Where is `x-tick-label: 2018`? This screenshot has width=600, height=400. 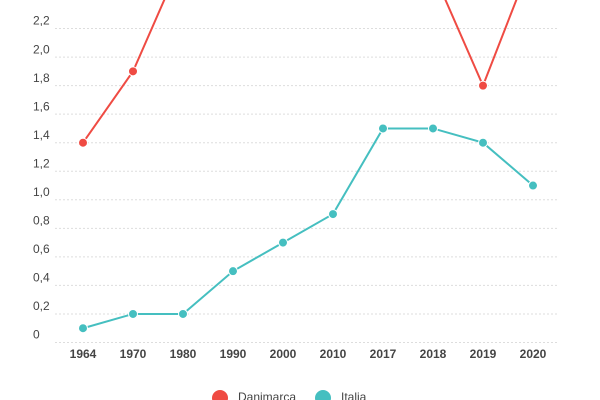 x-tick-label: 2018 is located at coordinates (433, 354).